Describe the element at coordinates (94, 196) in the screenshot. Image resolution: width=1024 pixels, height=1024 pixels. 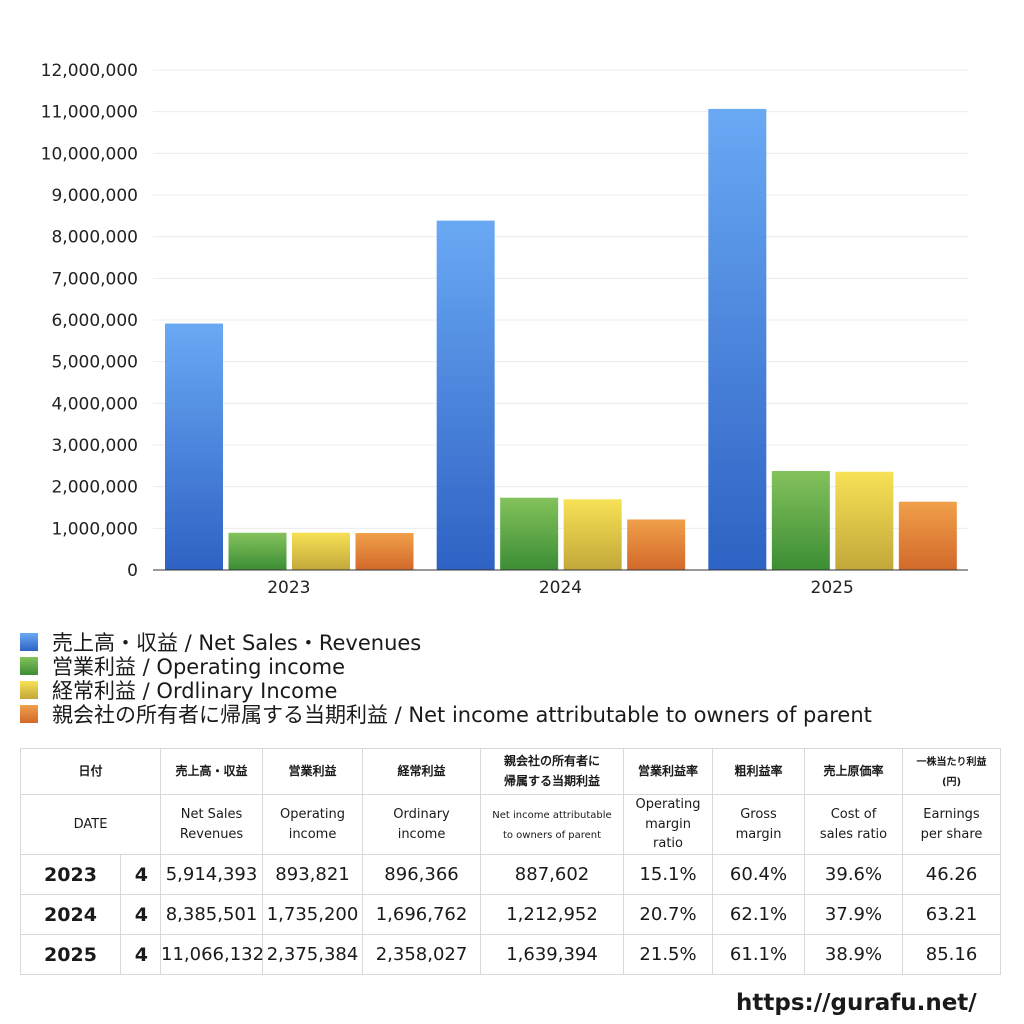
I see `y-tick-label: 9,000,000` at that location.